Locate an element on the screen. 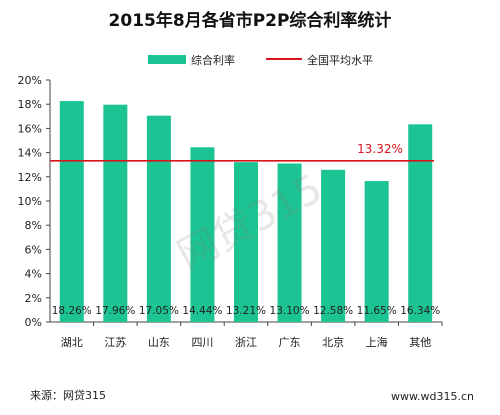  y-tick-label: 10% is located at coordinates (30, 201).